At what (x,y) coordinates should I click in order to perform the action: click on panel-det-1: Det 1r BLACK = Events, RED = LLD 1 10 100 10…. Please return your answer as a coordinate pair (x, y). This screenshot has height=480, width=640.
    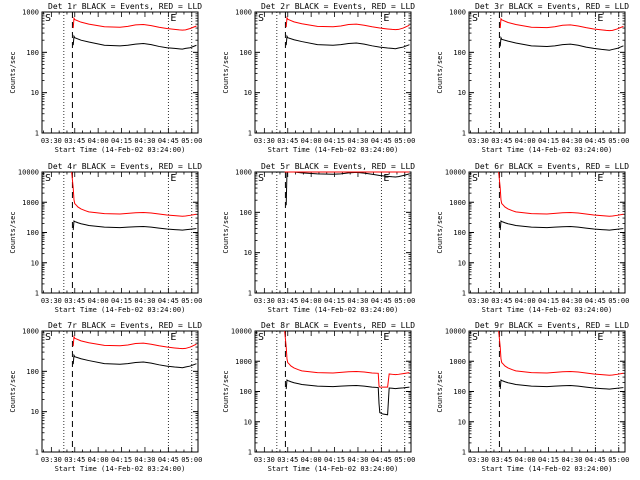
    Looking at the image, I should click on (105, 78).